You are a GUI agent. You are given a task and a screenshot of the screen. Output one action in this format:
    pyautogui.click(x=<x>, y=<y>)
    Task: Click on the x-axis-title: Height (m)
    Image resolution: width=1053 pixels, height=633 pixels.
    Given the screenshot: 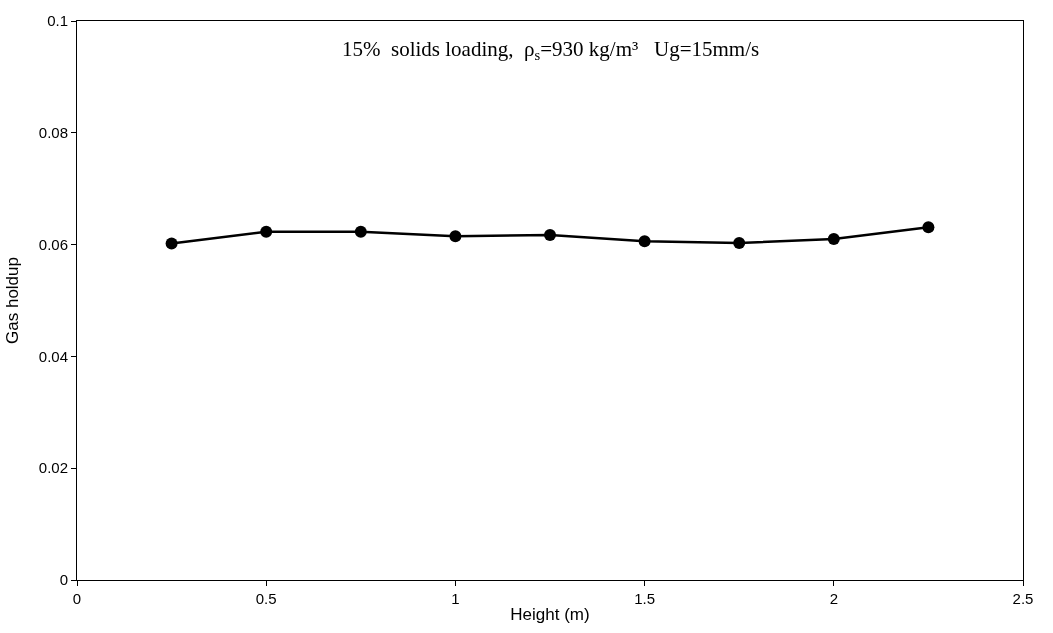 What is the action you would take?
    pyautogui.click(x=550, y=615)
    